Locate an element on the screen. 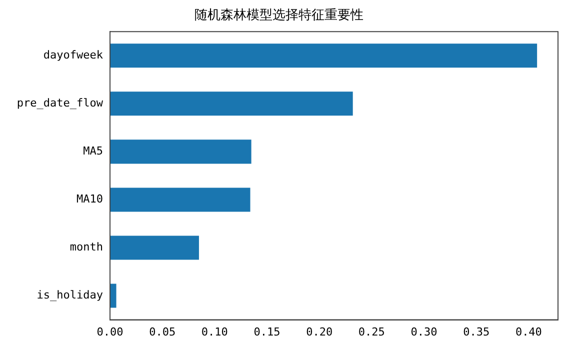  x-tick-label: 0.40 is located at coordinates (528, 331).